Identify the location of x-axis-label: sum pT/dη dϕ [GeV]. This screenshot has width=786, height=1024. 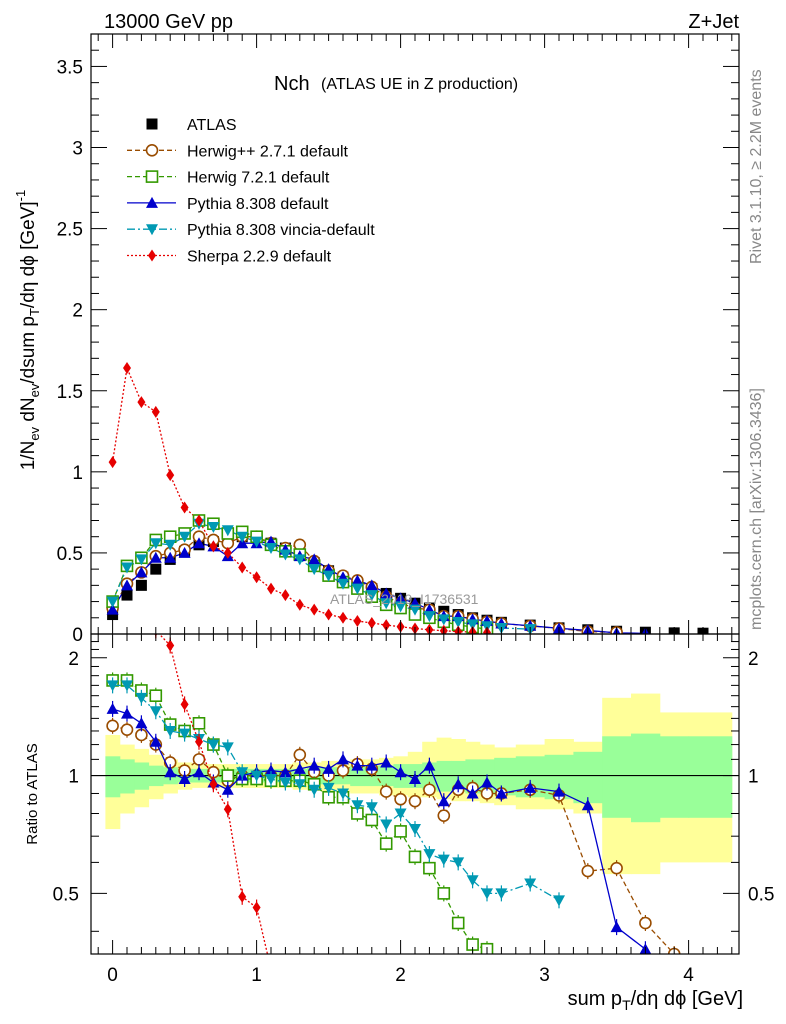
(655, 1000).